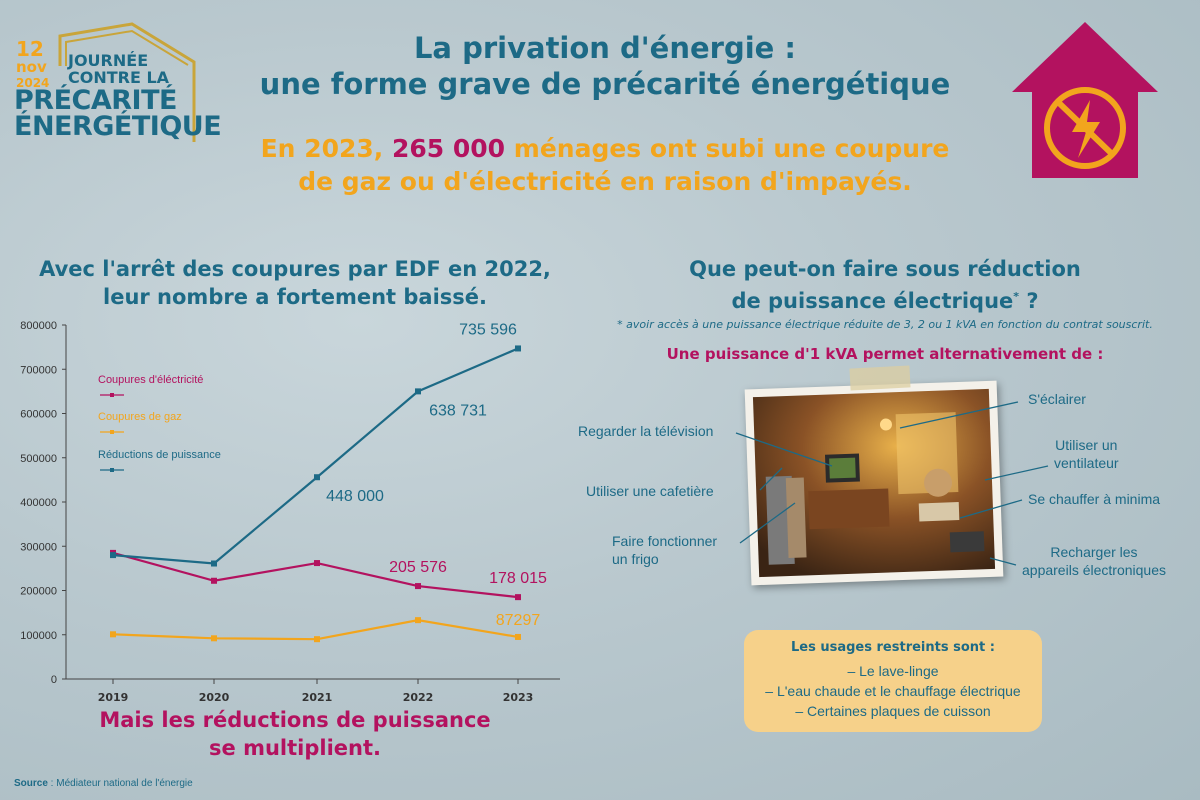  I want to click on restricted-title: Les usages restreints sont :, so click(893, 647).